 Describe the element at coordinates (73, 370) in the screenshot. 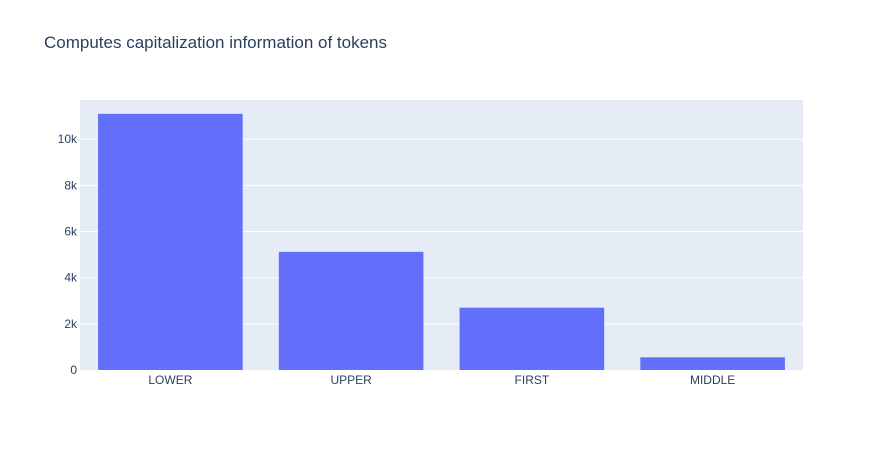

I see `y-tick-label: 0` at that location.